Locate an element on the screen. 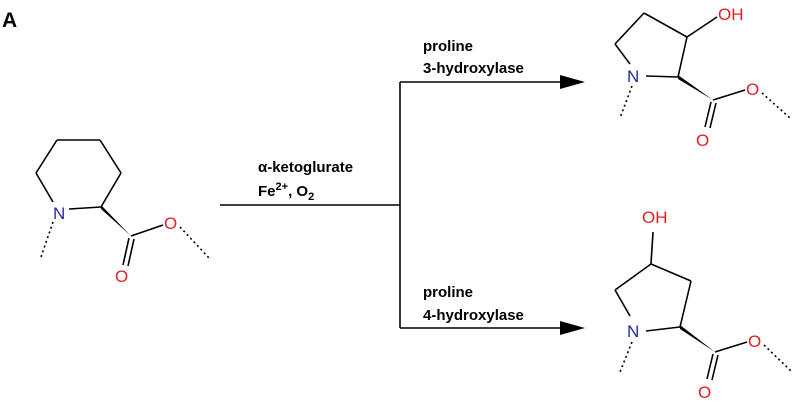  bottom-arrowhead is located at coordinates (572, 328).